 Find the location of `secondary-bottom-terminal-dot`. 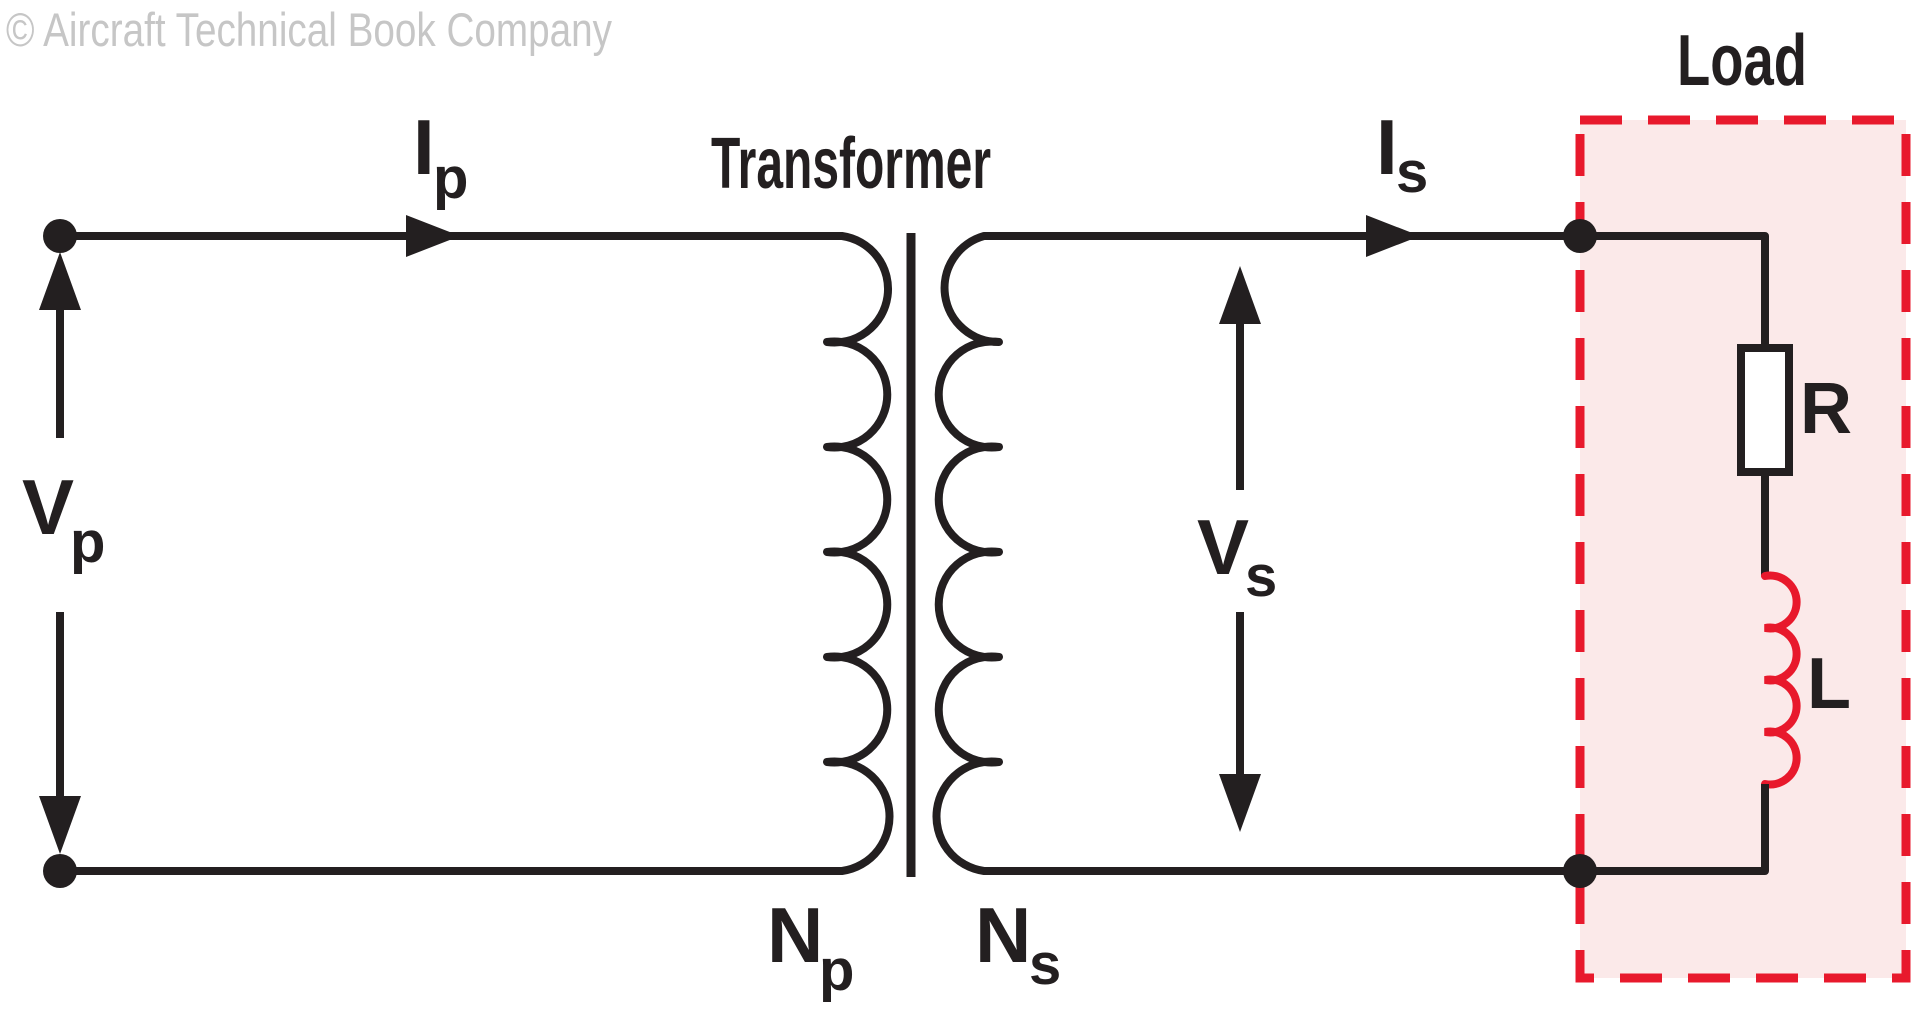

secondary-bottom-terminal-dot is located at coordinates (1580, 871).